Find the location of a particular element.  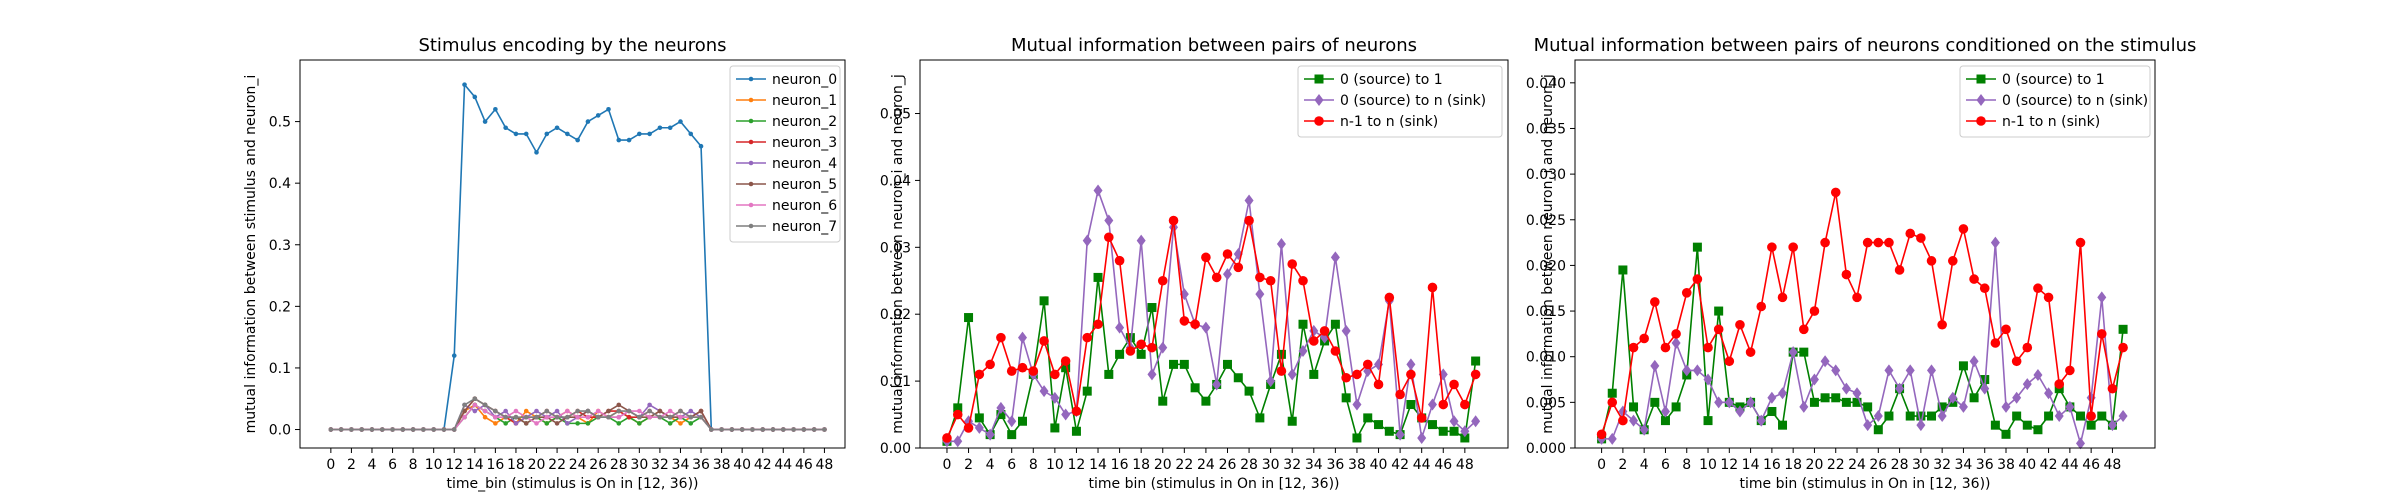

x-tick-label: 36 is located at coordinates (1985, 465).